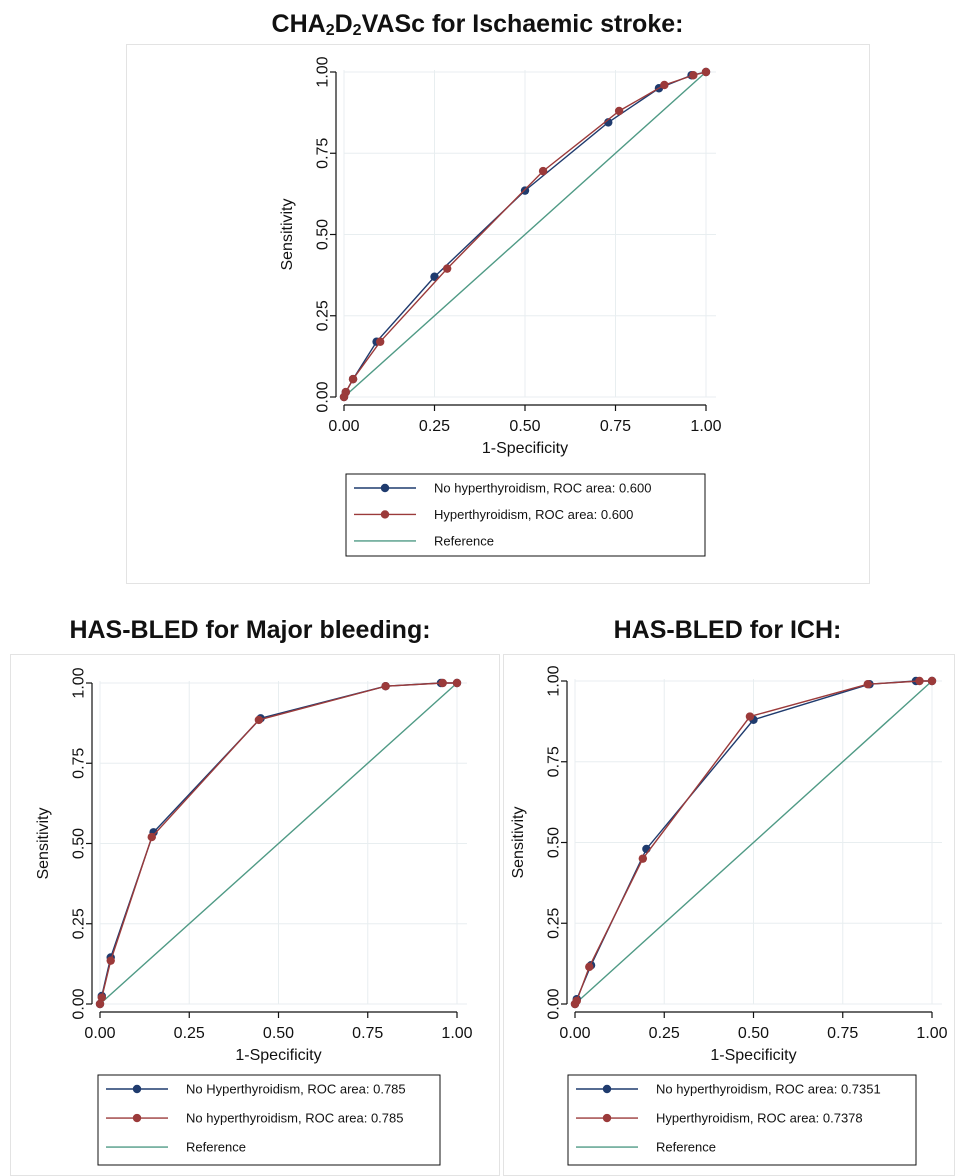 The width and height of the screenshot is (955, 1176). I want to click on legend-label: Hyperthyroidism, ROC area: 0.600, so click(533, 514).